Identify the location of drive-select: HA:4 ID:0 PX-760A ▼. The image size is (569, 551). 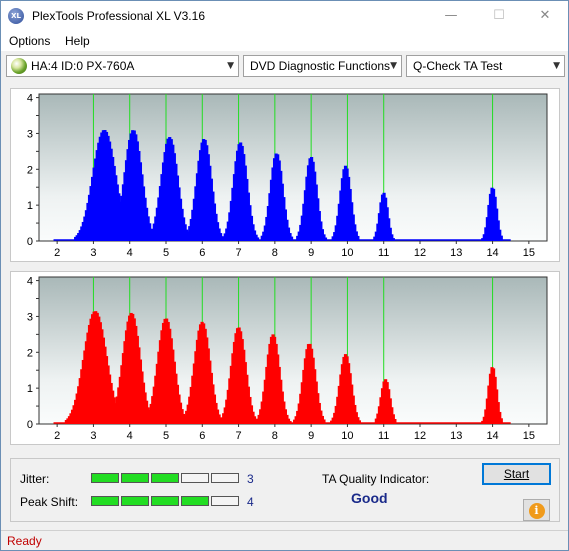
(122, 66).